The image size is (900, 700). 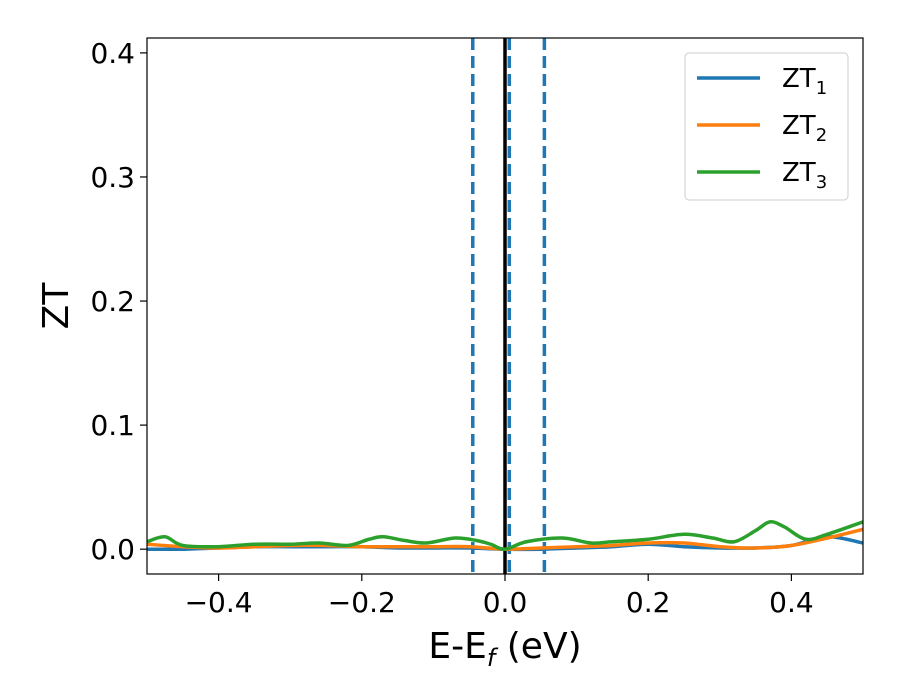 What do you see at coordinates (804, 128) in the screenshot?
I see `legend-label-zt2: ZT2` at bounding box center [804, 128].